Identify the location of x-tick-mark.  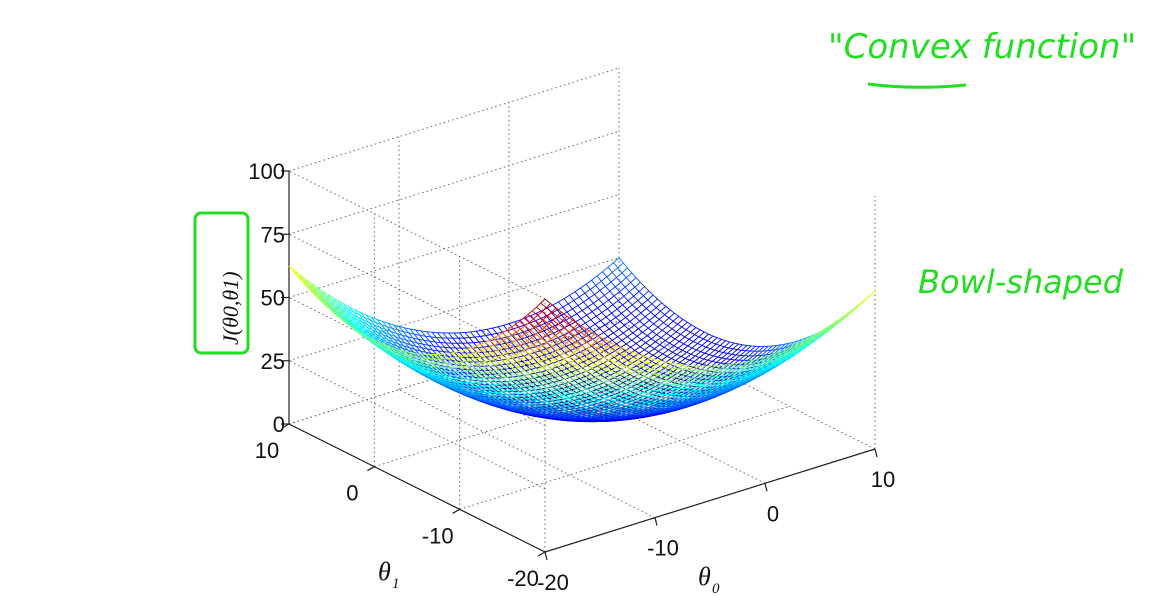
(546, 556).